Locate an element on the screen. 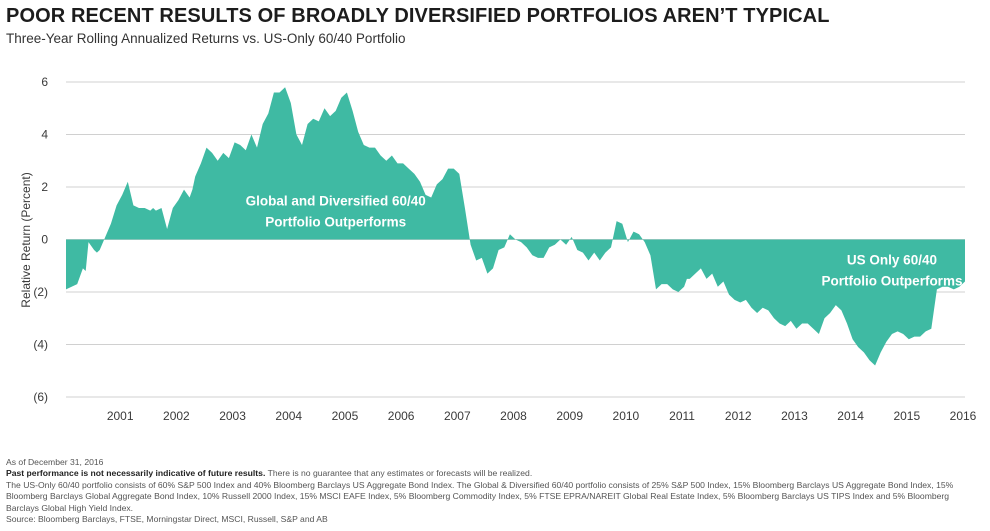 Image resolution: width=990 pixels, height=531 pixels. x-tick-label: 2002 is located at coordinates (176, 416).